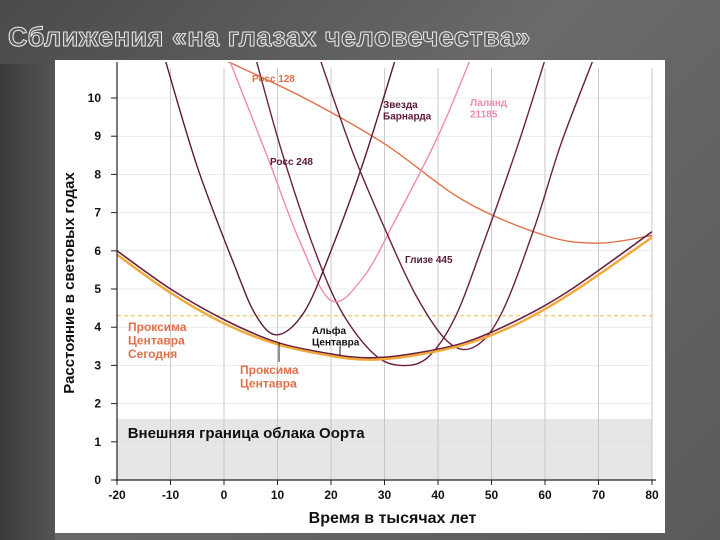  What do you see at coordinates (97, 442) in the screenshot?
I see `y-tick-label: 1` at bounding box center [97, 442].